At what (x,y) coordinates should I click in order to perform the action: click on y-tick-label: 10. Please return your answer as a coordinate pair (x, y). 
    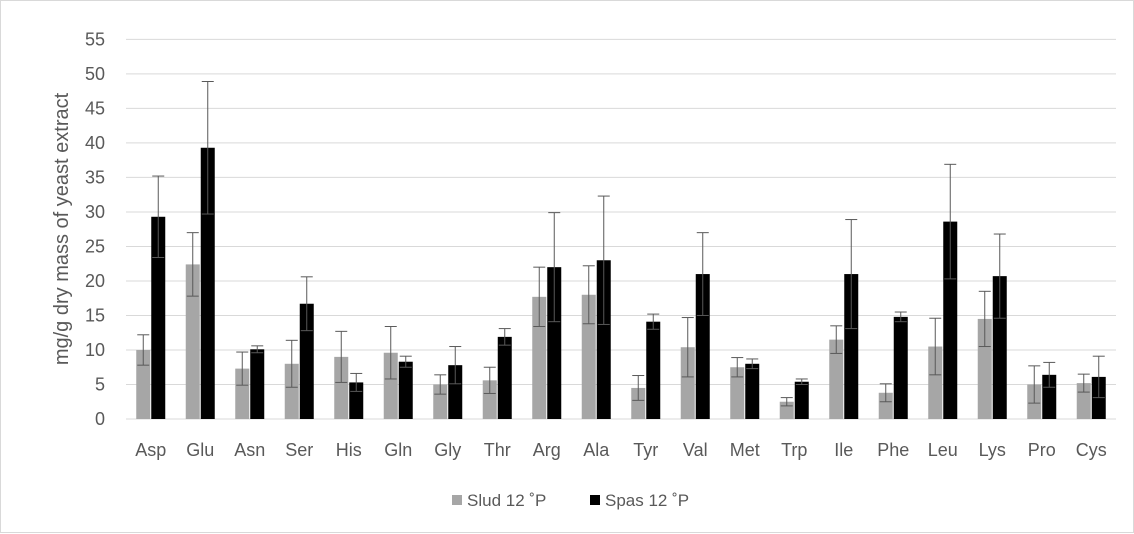
    Looking at the image, I should click on (95, 350).